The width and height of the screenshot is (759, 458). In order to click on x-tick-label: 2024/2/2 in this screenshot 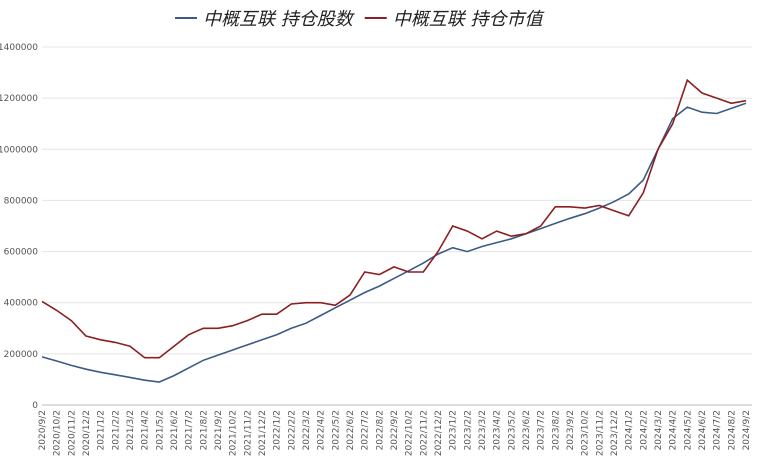, I will do `click(644, 430)`.